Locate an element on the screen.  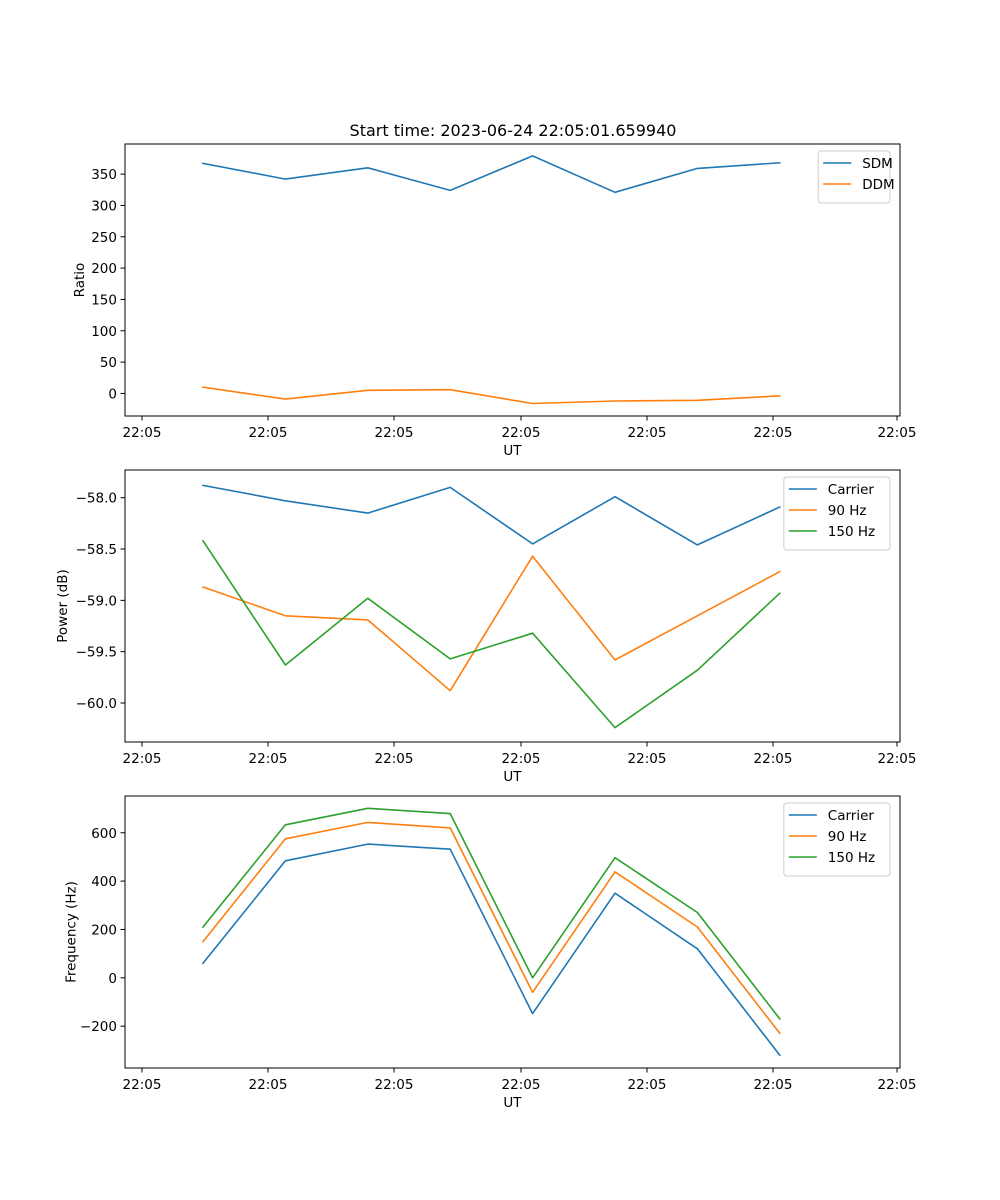
legend-entry: DDM is located at coordinates (878, 185).